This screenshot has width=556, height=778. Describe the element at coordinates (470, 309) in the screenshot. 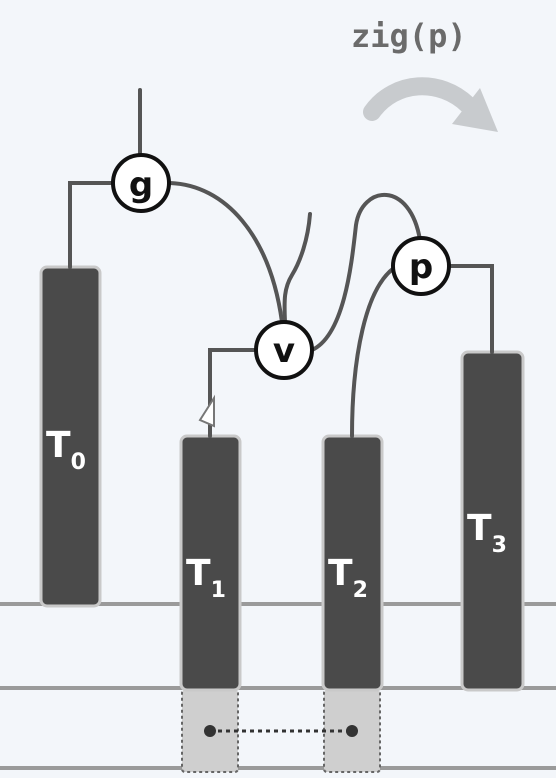

I see `edge-p-t3` at that location.